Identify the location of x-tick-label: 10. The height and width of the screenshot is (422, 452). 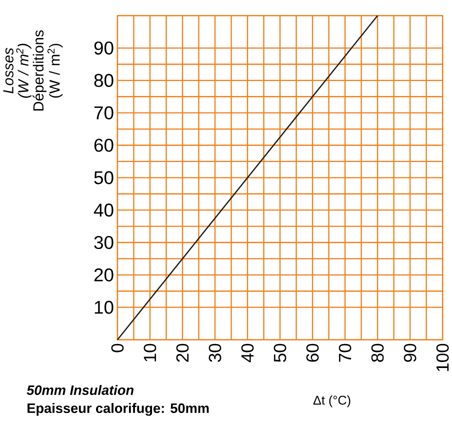
(150, 353).